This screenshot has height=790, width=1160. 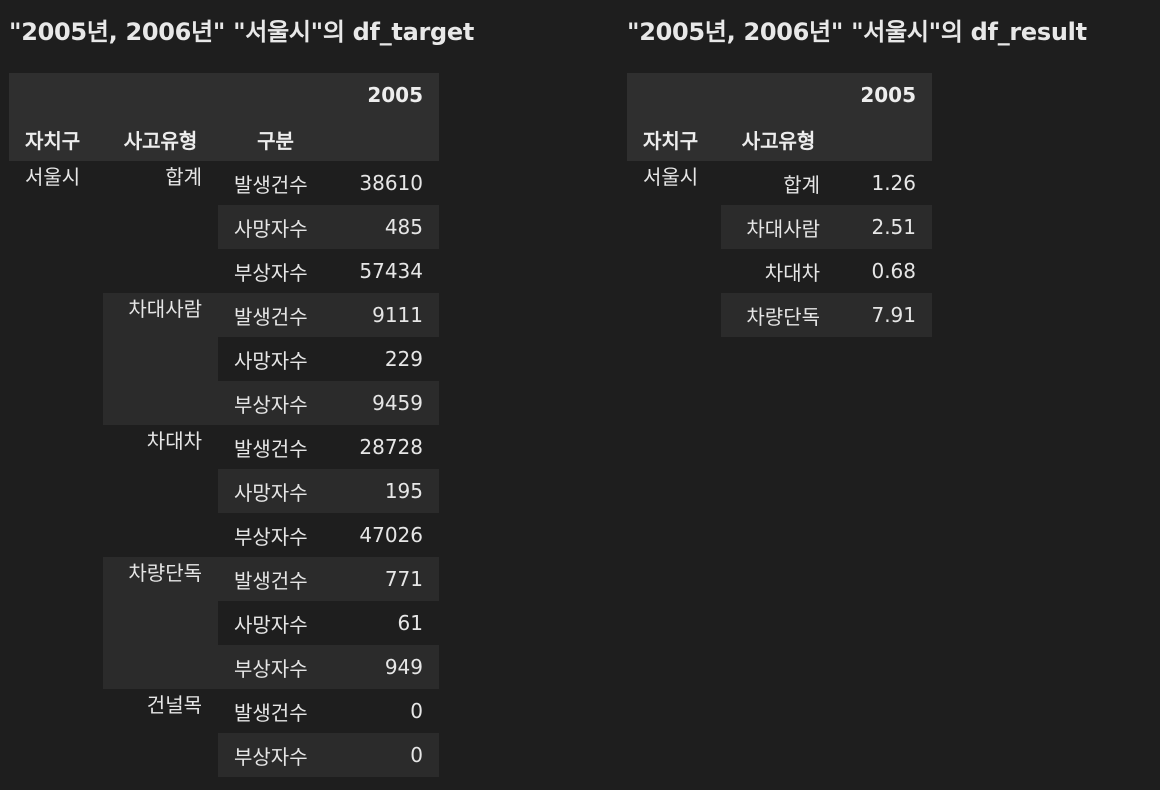 I want to click on header-row-index-names: 자치구 사고유형, so click(x=779, y=139).